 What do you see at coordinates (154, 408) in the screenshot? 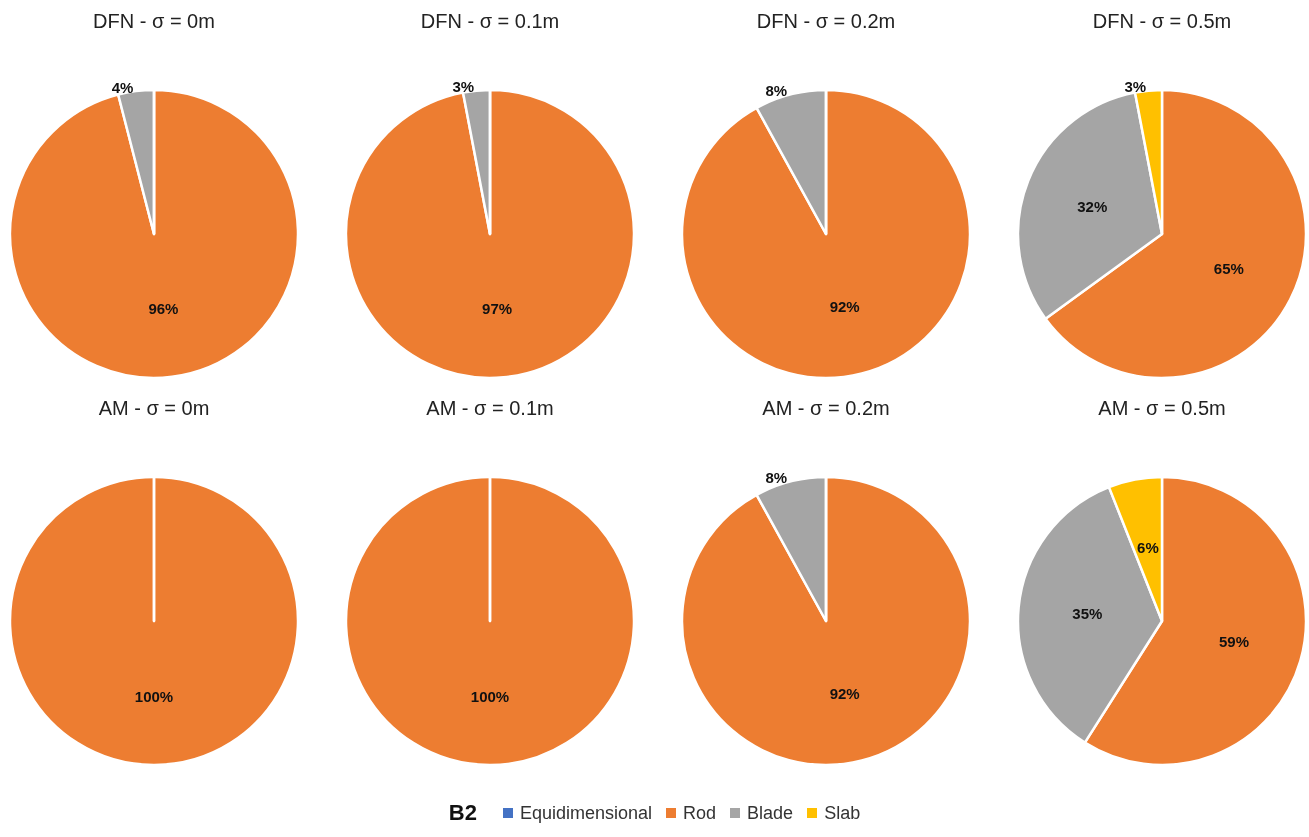
I see `chart-title: AM - σ = 0m` at bounding box center [154, 408].